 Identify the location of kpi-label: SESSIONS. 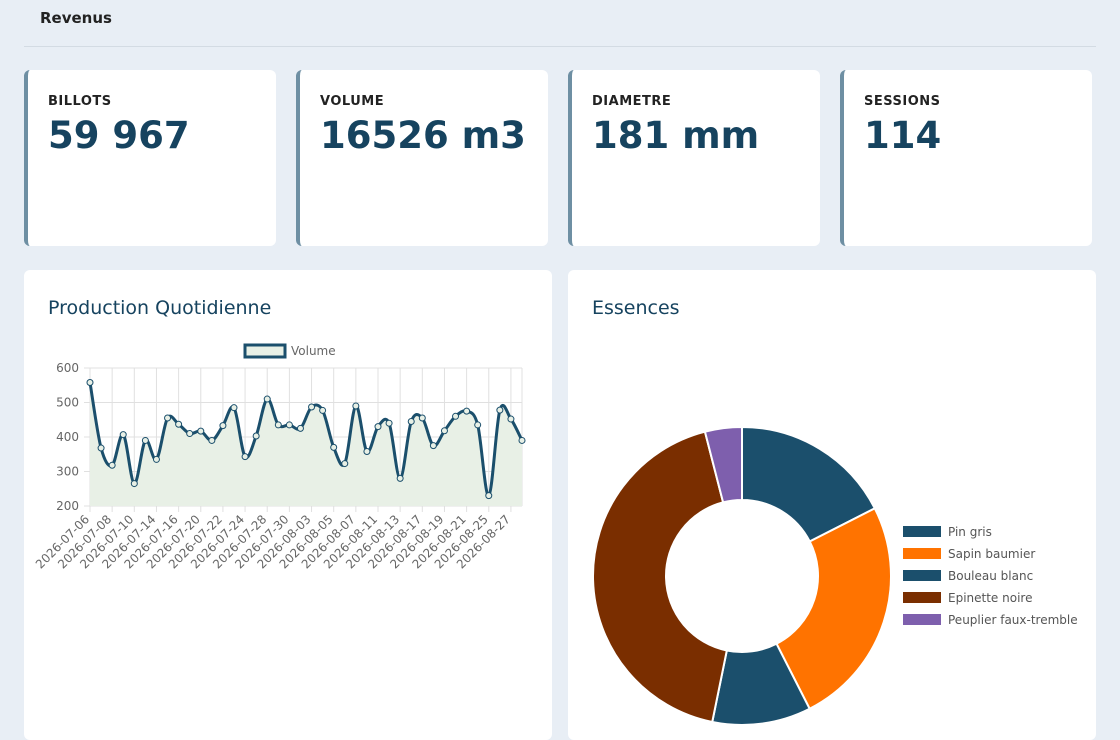
(902, 101).